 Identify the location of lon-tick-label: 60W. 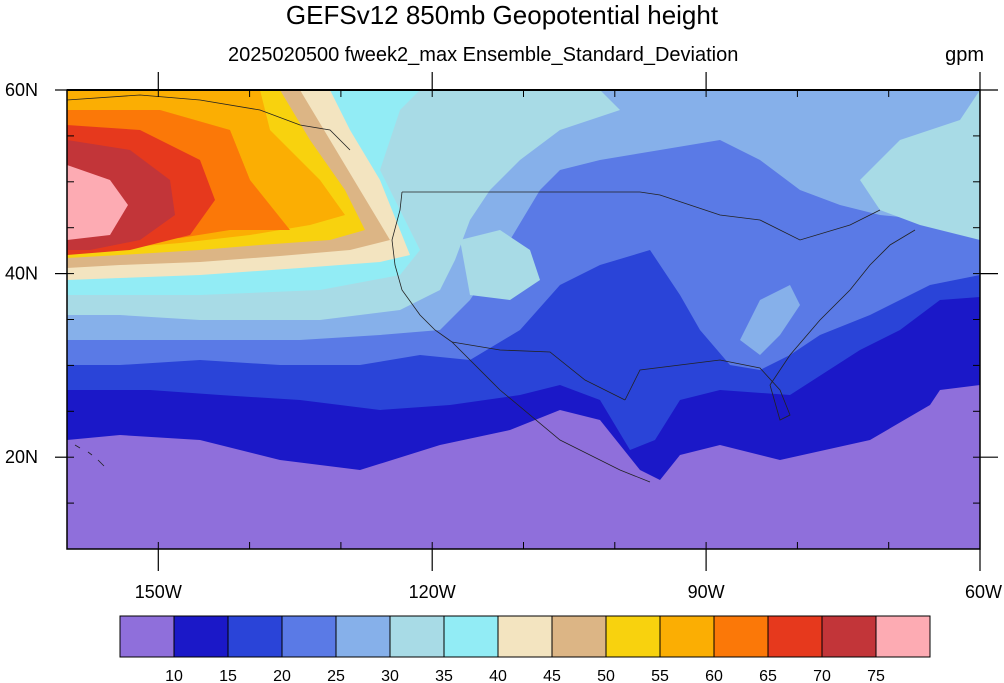
(983, 592).